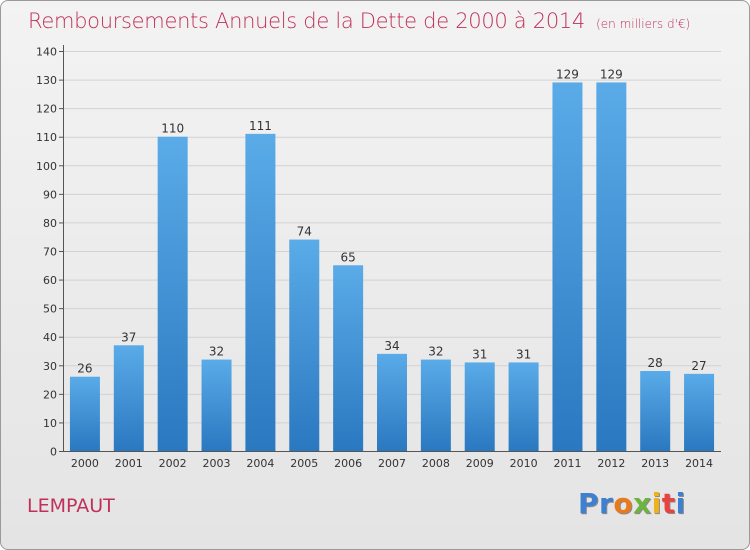 This screenshot has height=550, width=750. Describe the element at coordinates (217, 463) in the screenshot. I see `x-tick-label: 2003` at that location.